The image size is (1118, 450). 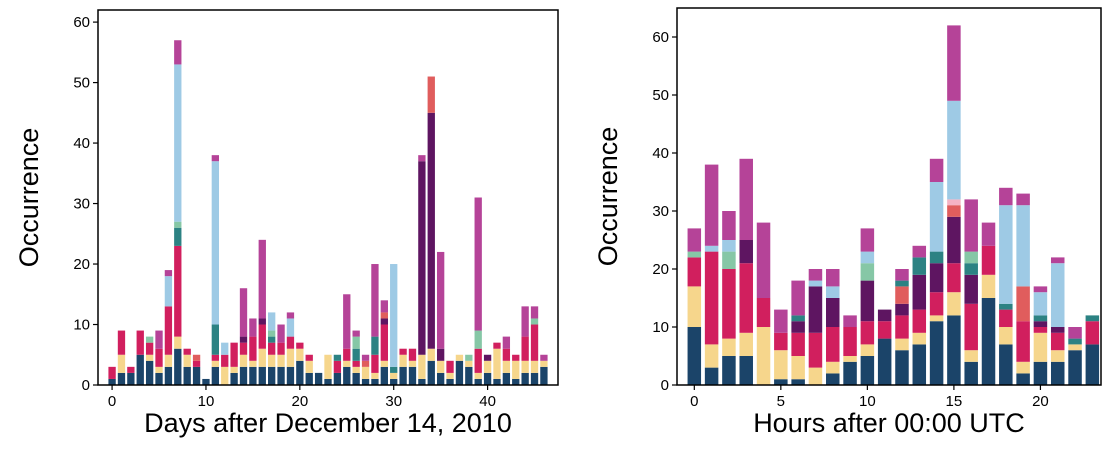 What do you see at coordinates (487, 401) in the screenshot?
I see `x-tick-label: 40` at bounding box center [487, 401].